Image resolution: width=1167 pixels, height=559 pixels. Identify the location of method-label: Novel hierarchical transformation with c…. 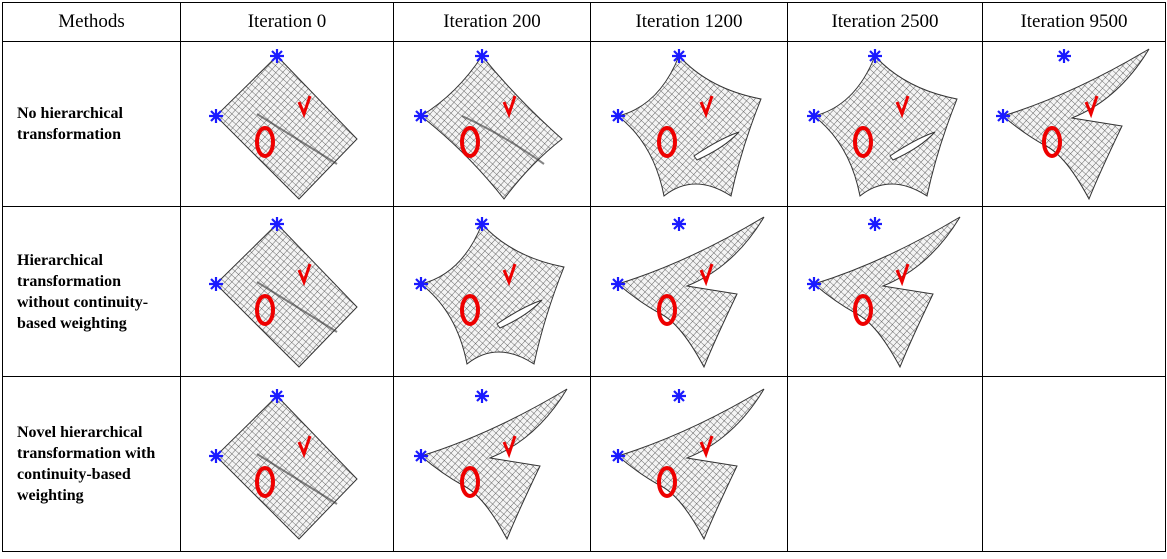
(91, 464).